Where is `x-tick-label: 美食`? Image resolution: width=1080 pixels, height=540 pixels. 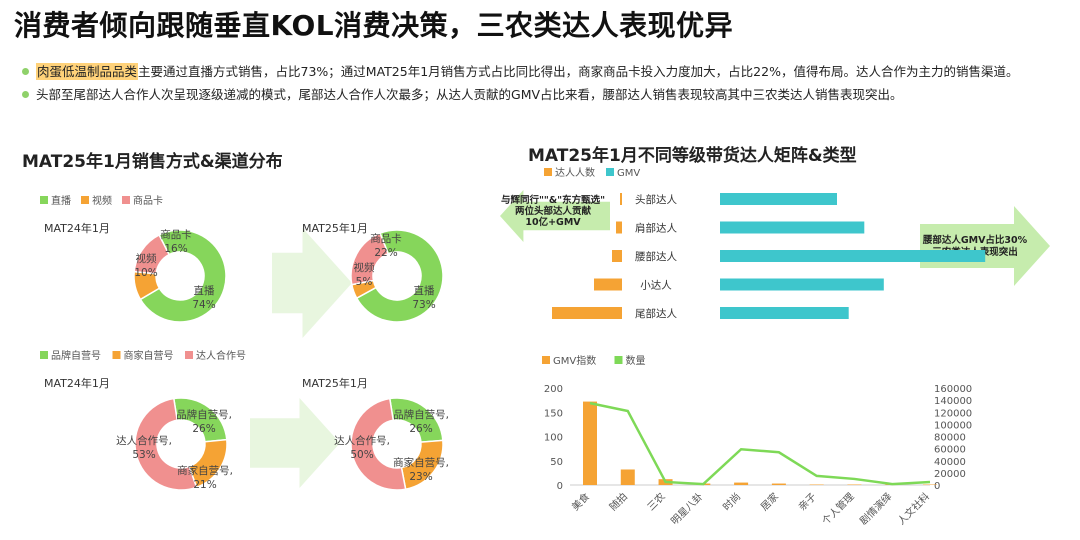 x-tick-label: 美食 is located at coordinates (580, 501).